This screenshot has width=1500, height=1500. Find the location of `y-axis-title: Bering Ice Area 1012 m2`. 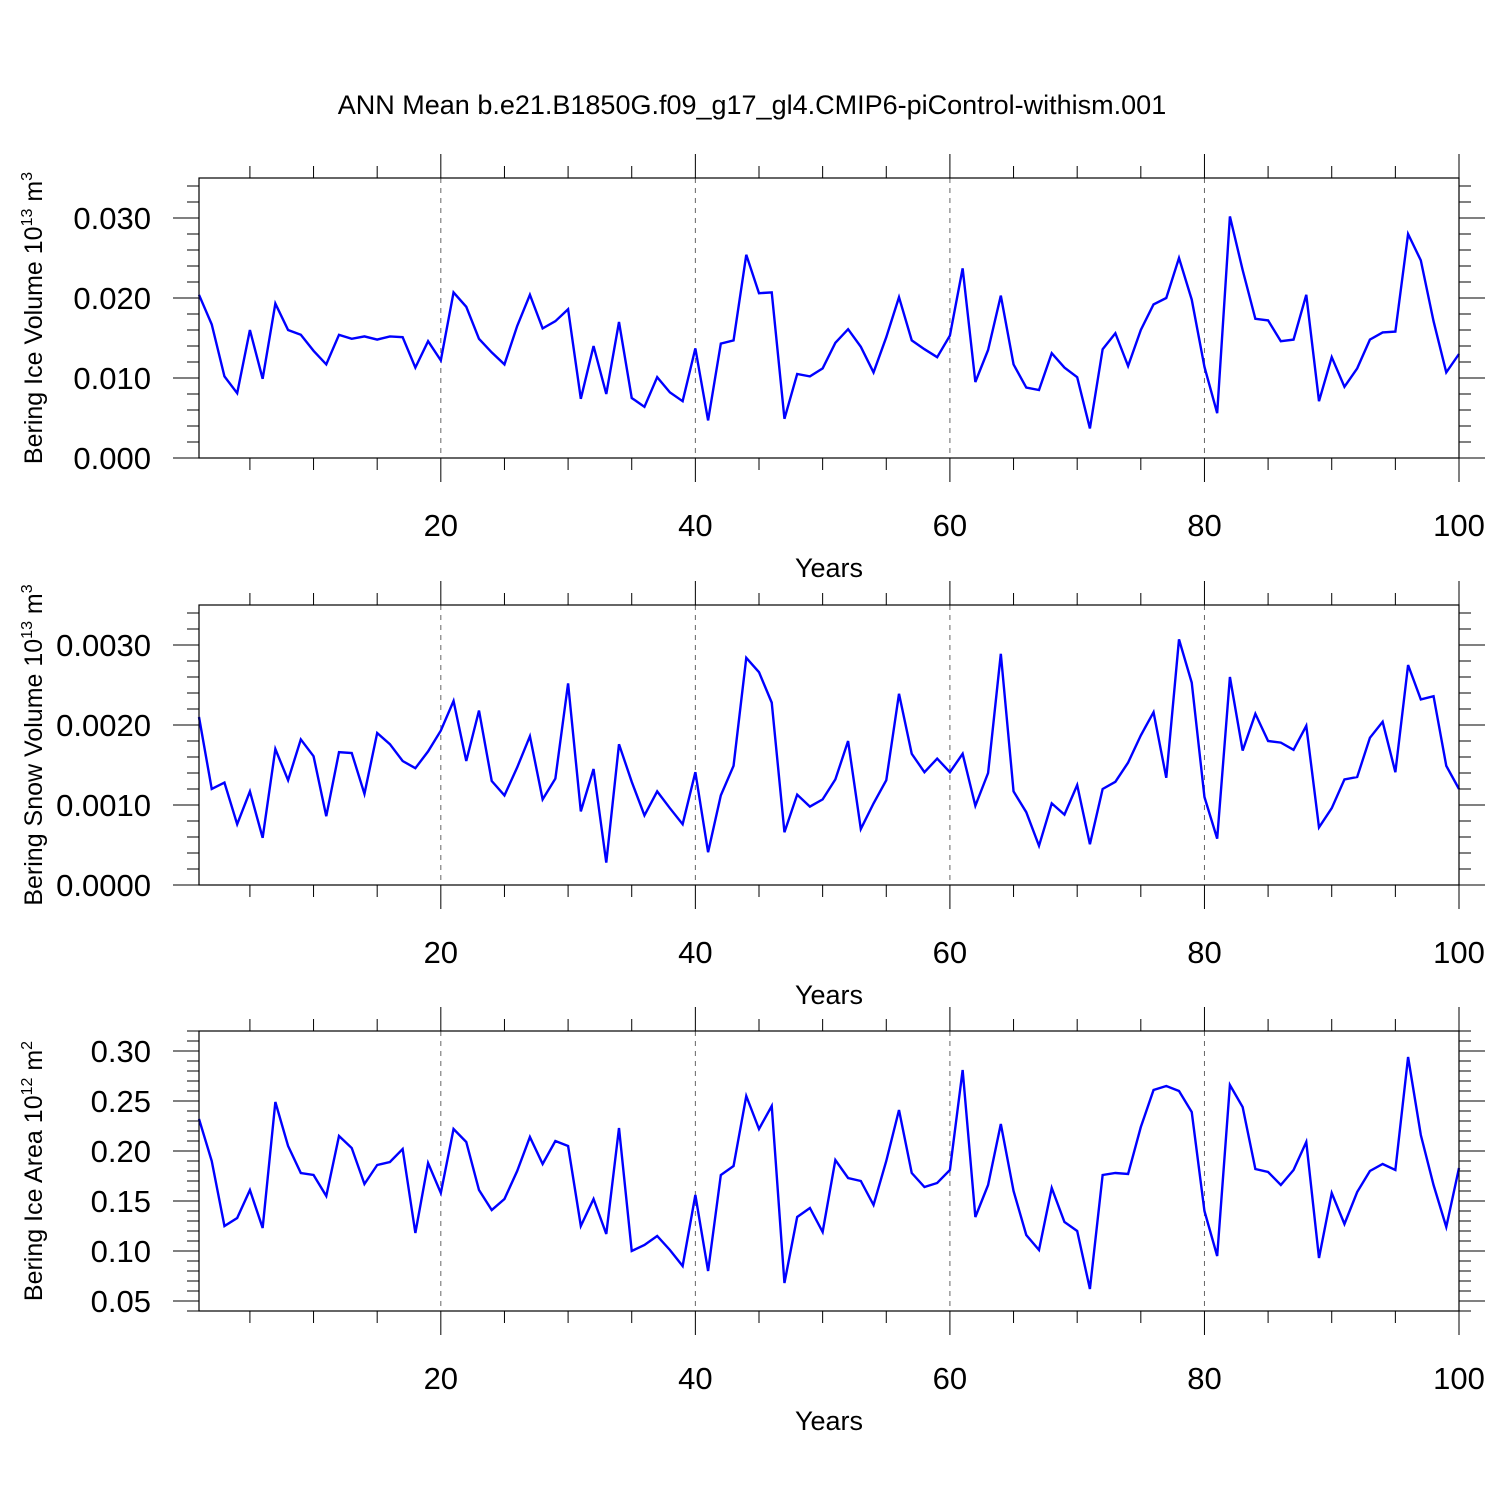

y-axis-title: Bering Ice Area 1012 m2 is located at coordinates (33, 1171).